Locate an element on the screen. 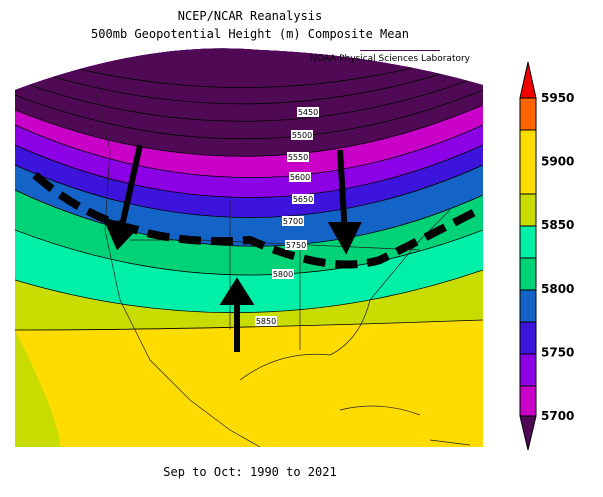 This screenshot has height=497, width=603. credit: NOAA Physical Sciences Laboratory is located at coordinates (390, 59).